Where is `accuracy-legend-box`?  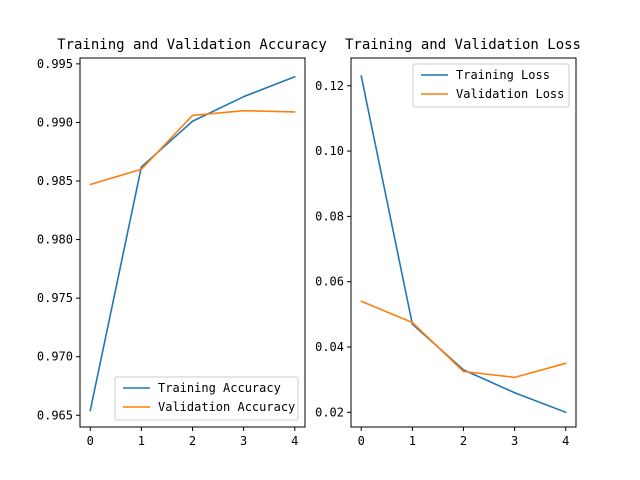
accuracy-legend-box is located at coordinates (206, 398).